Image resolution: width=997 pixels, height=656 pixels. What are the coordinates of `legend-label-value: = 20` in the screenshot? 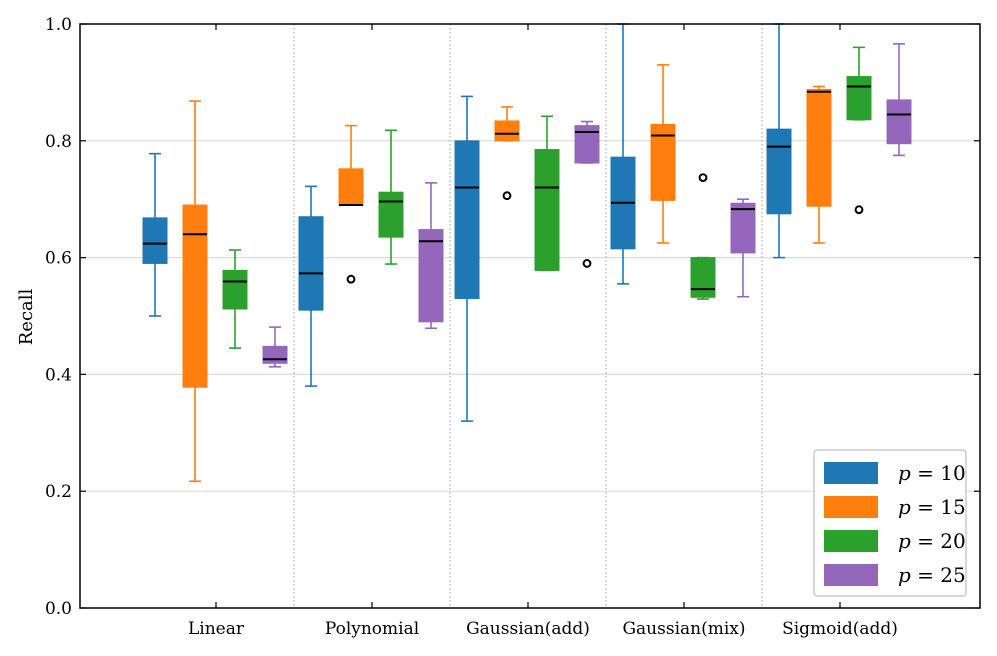 It's located at (938, 541).